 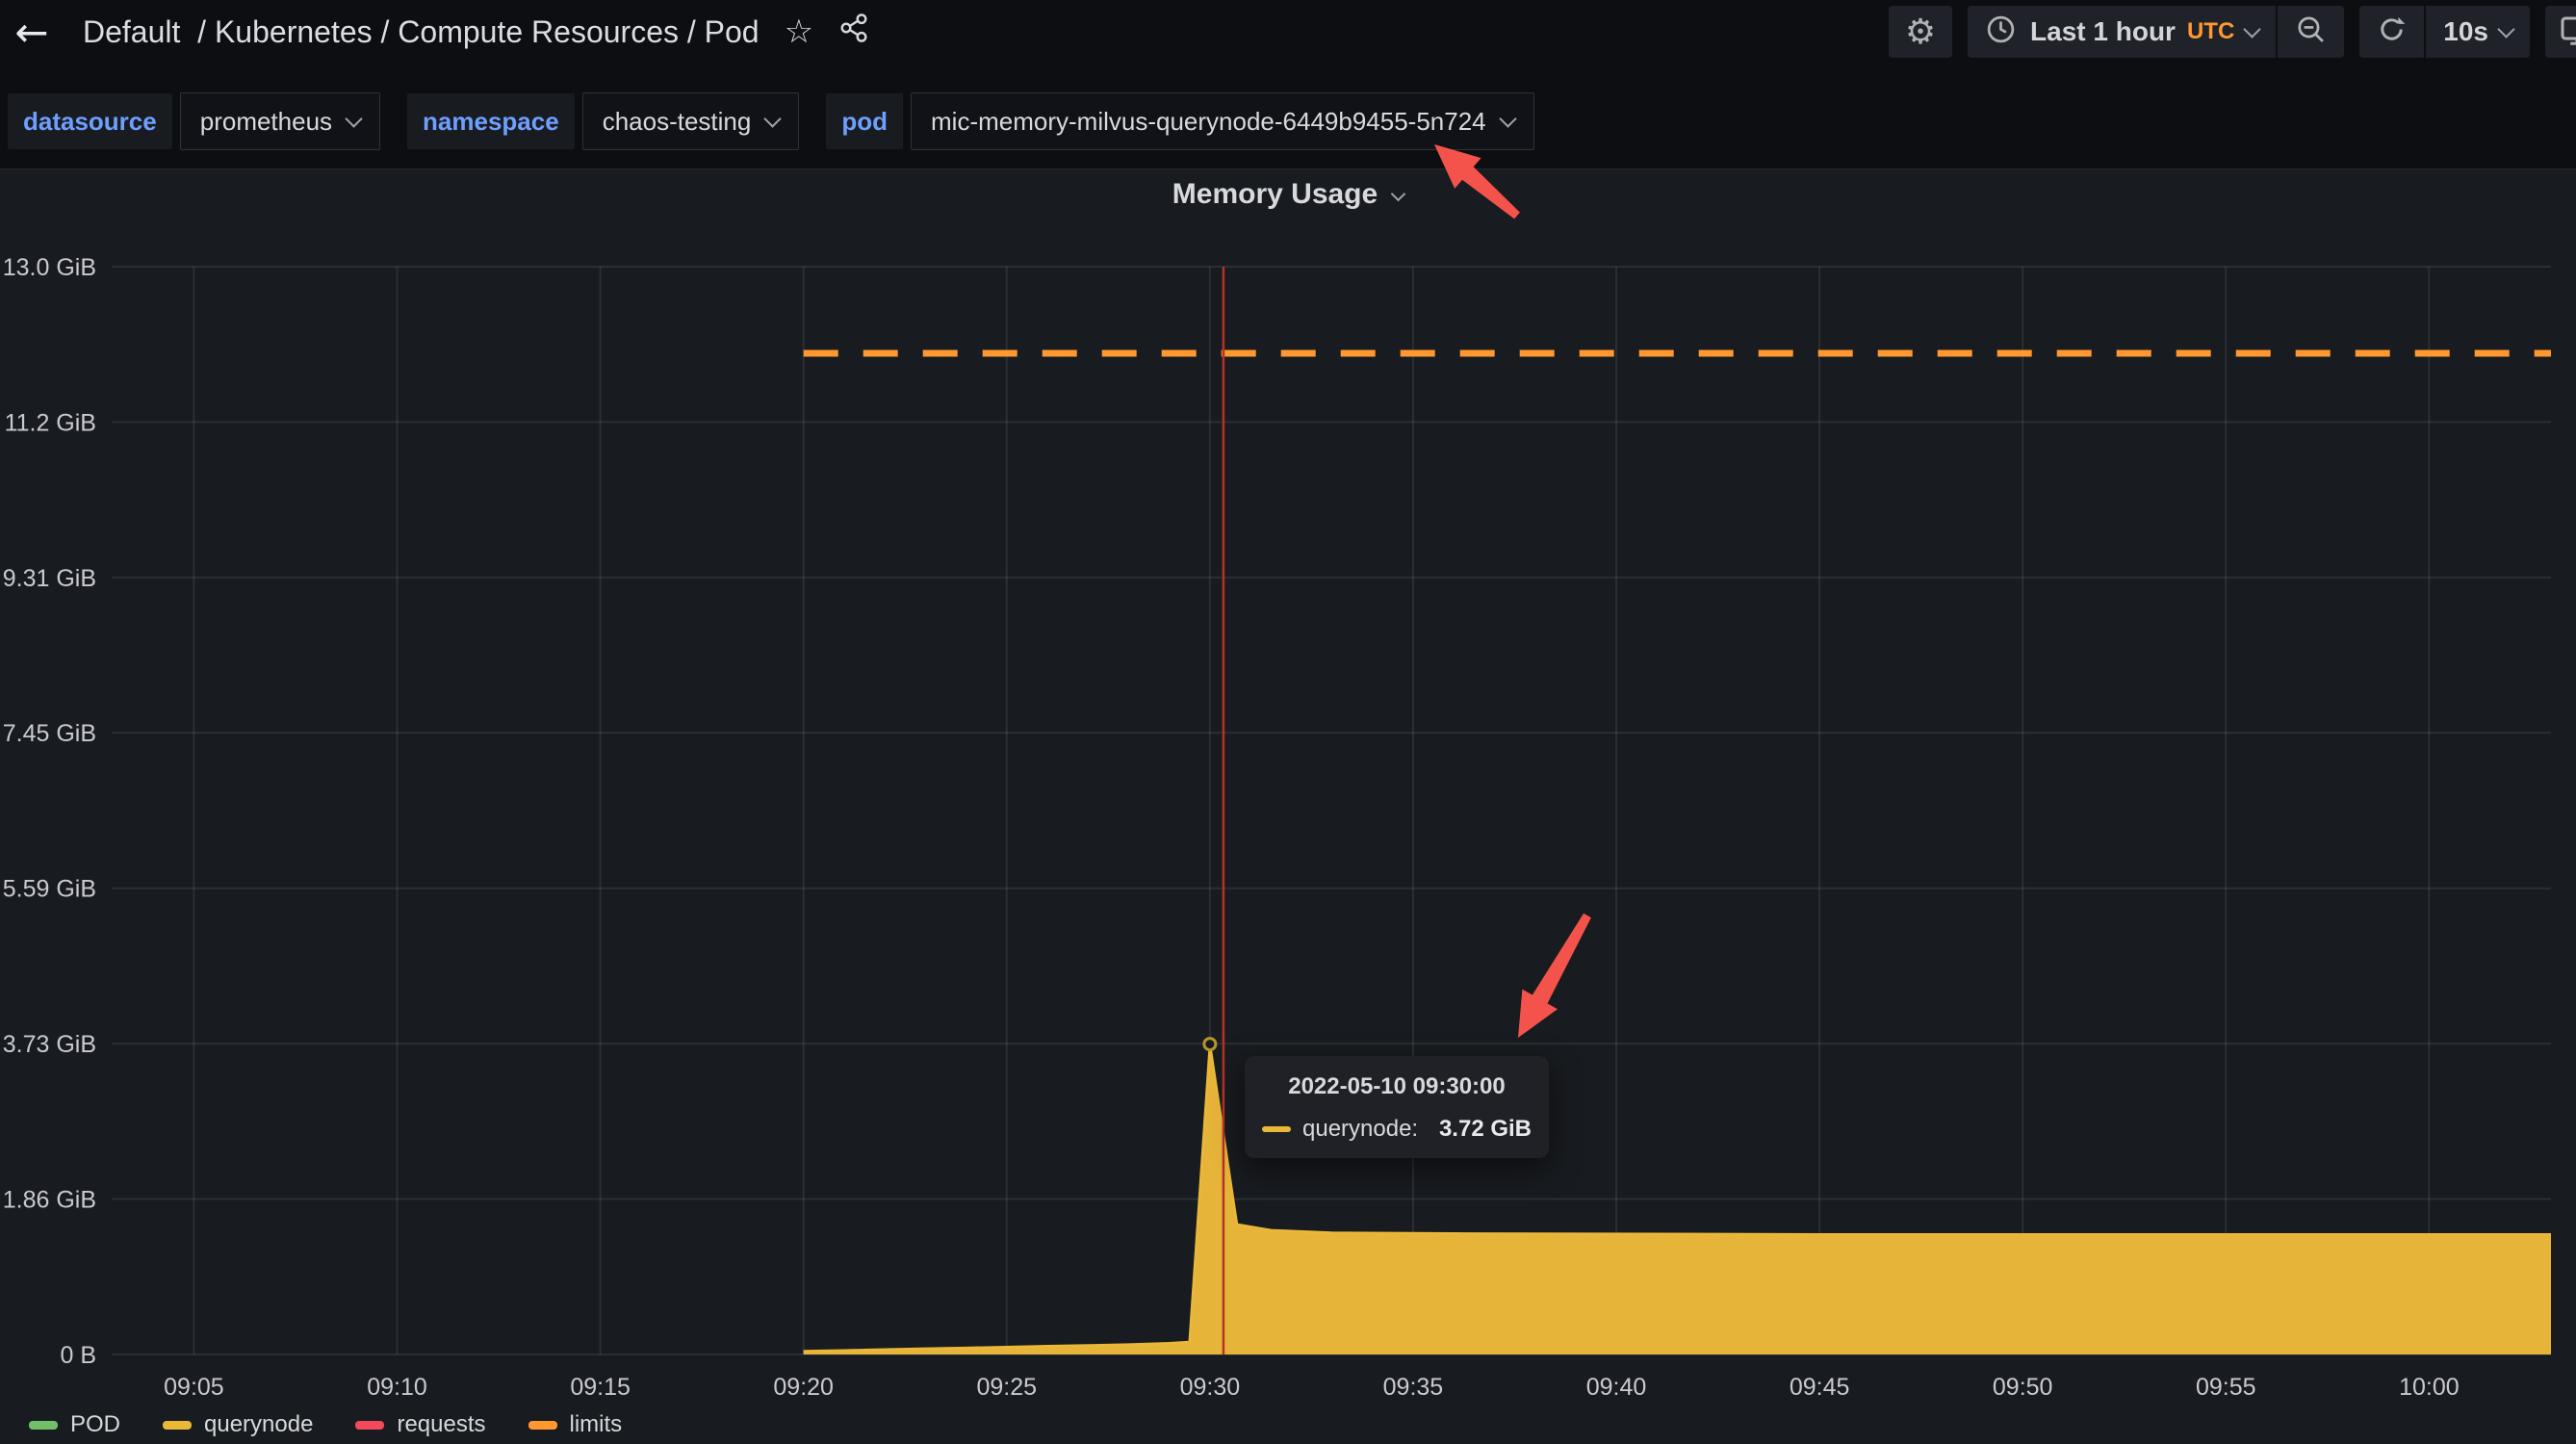 I want to click on legend-item-POD: POD, so click(x=74, y=1425).